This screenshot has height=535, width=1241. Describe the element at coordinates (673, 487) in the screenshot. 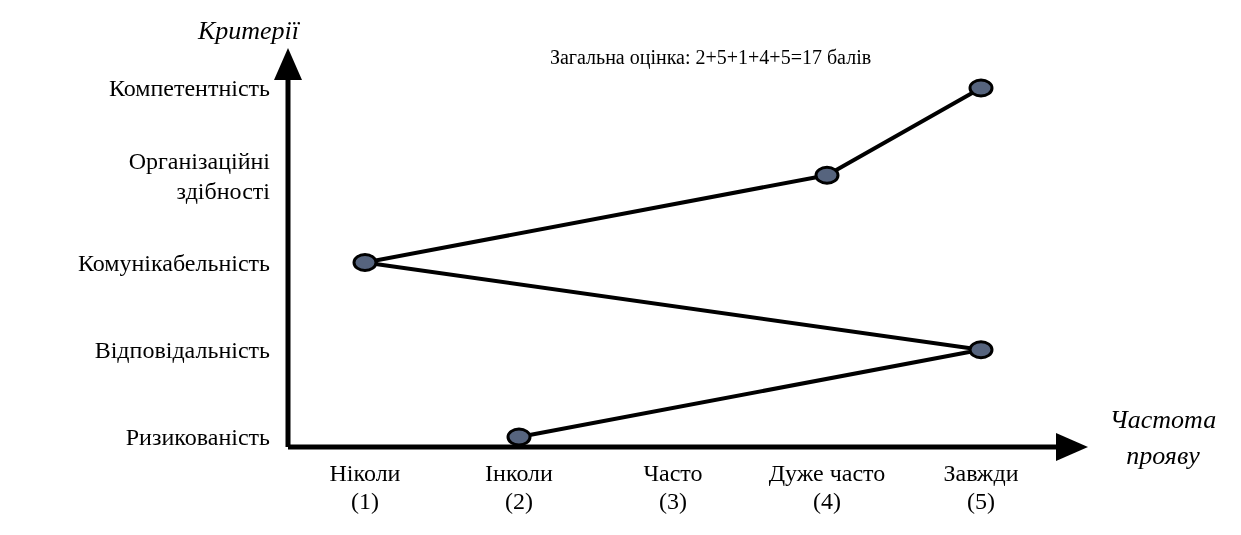

I see `x-tick-label: Часто (3)` at that location.